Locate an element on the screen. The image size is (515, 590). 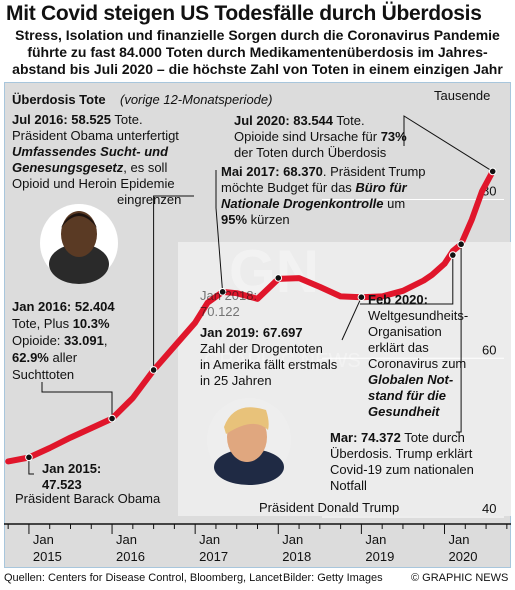
annotation-mai2017-line: Mai 2017: 68.370. Präsident Trump is located at coordinates (323, 171).